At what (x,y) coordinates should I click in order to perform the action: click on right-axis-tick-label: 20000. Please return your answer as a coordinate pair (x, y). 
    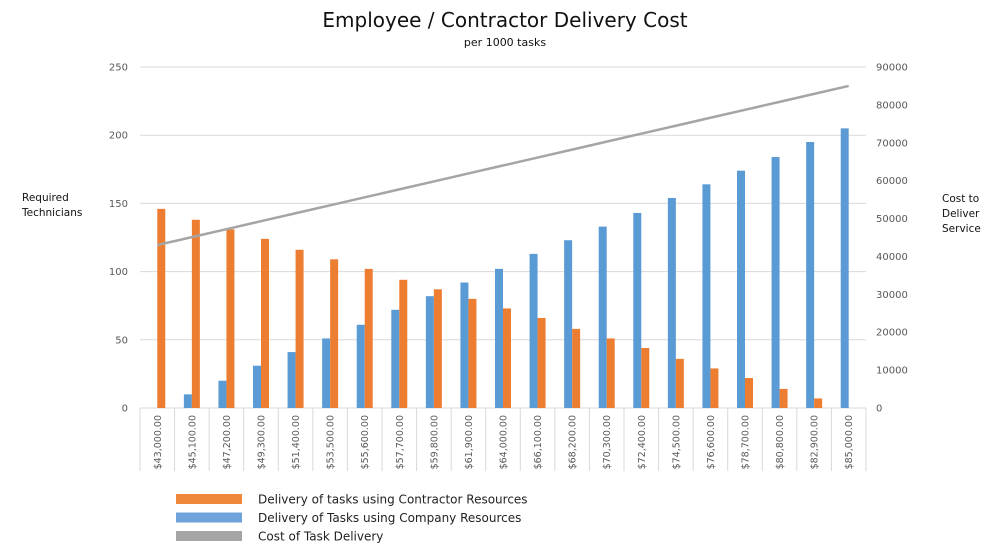
    Looking at the image, I should click on (892, 333).